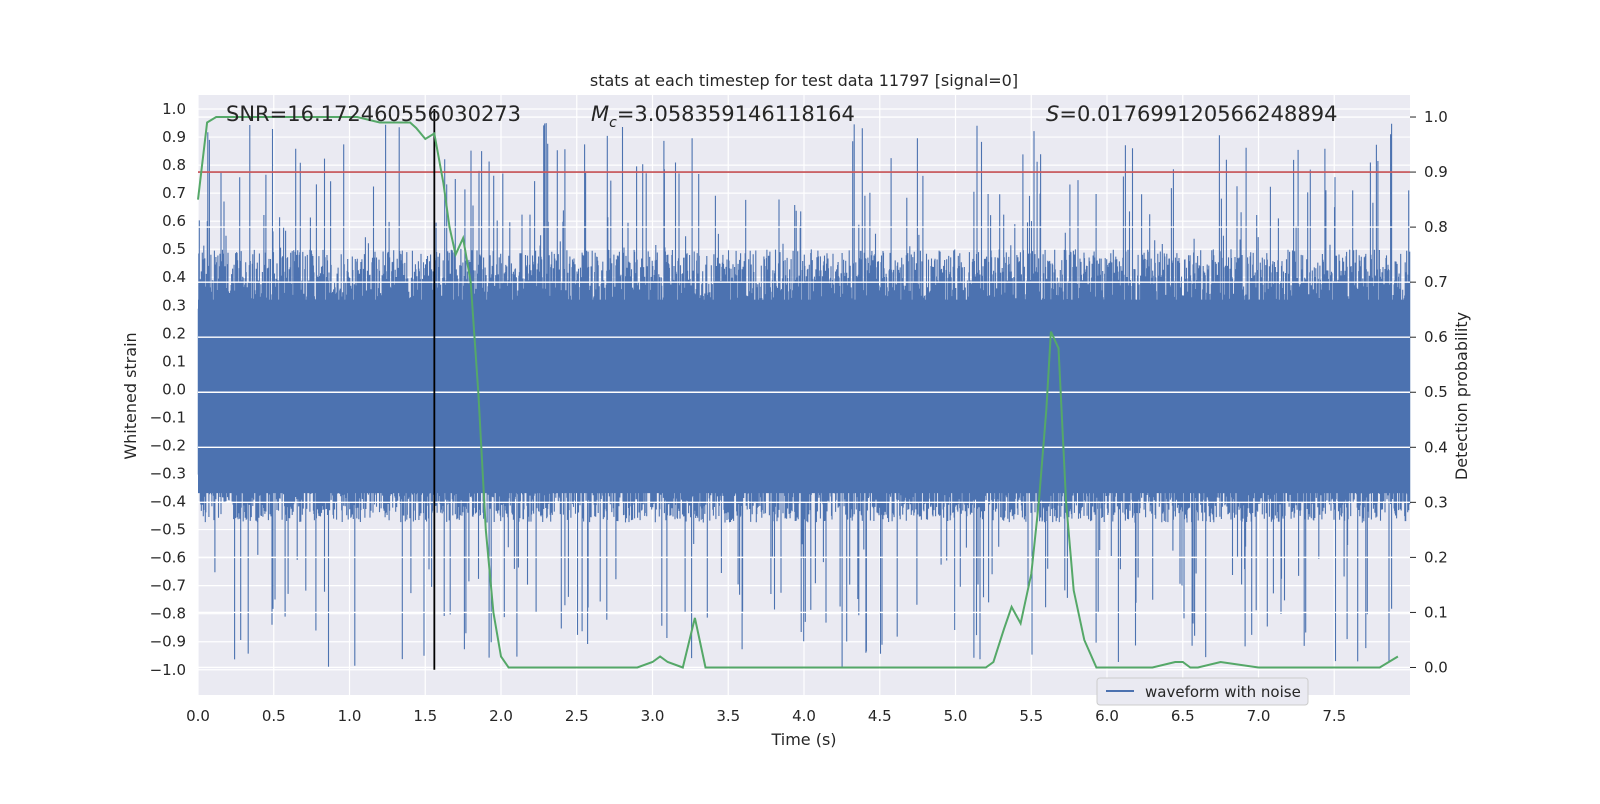 This screenshot has height=804, width=1600. Describe the element at coordinates (425, 716) in the screenshot. I see `x-tick-label: 1.5` at that location.